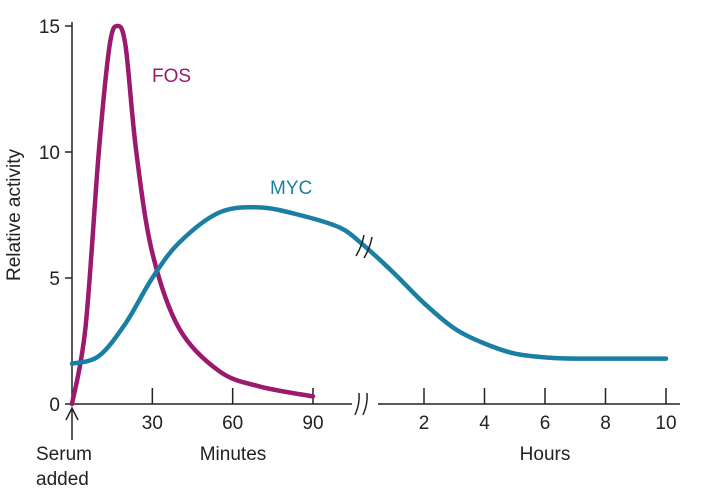  I want to click on y-tick-label-10: 10, so click(49, 153).